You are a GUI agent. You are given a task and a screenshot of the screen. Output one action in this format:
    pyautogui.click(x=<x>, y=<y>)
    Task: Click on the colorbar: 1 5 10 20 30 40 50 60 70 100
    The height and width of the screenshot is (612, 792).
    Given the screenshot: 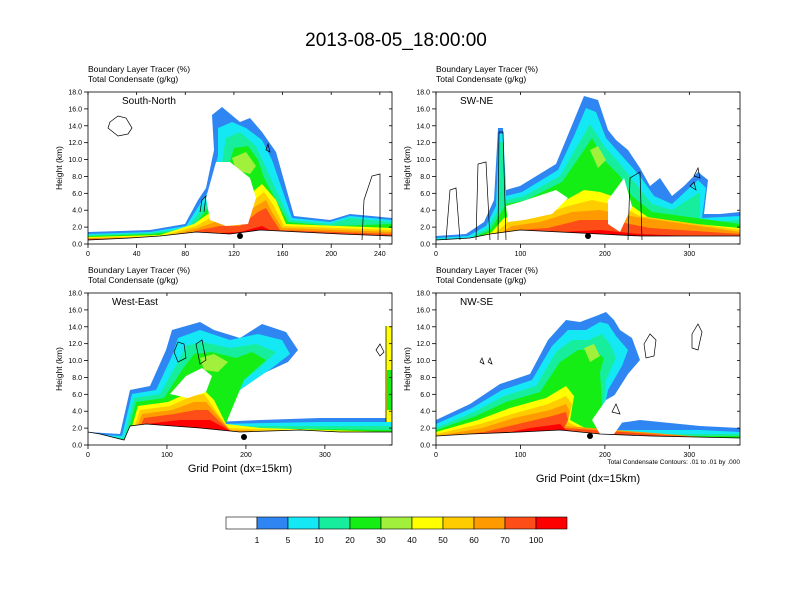 What is the action you would take?
    pyautogui.click(x=396, y=530)
    